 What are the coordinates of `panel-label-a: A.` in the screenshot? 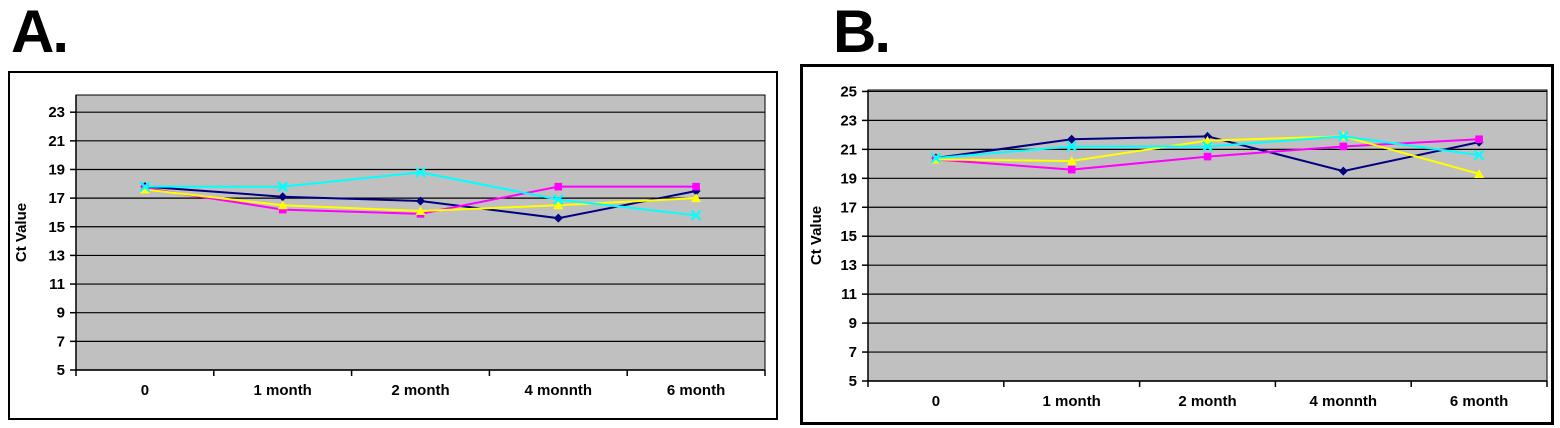 It's located at (40, 32).